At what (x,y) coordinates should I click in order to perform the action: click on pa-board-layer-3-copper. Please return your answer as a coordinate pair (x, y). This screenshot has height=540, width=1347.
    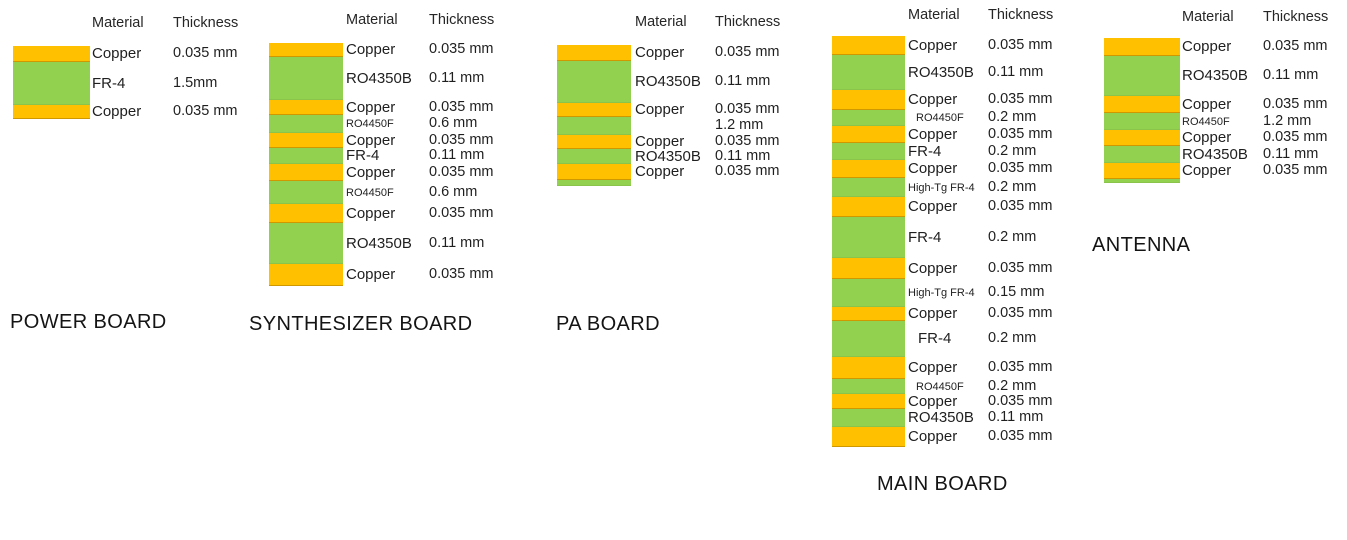
    Looking at the image, I should click on (594, 110).